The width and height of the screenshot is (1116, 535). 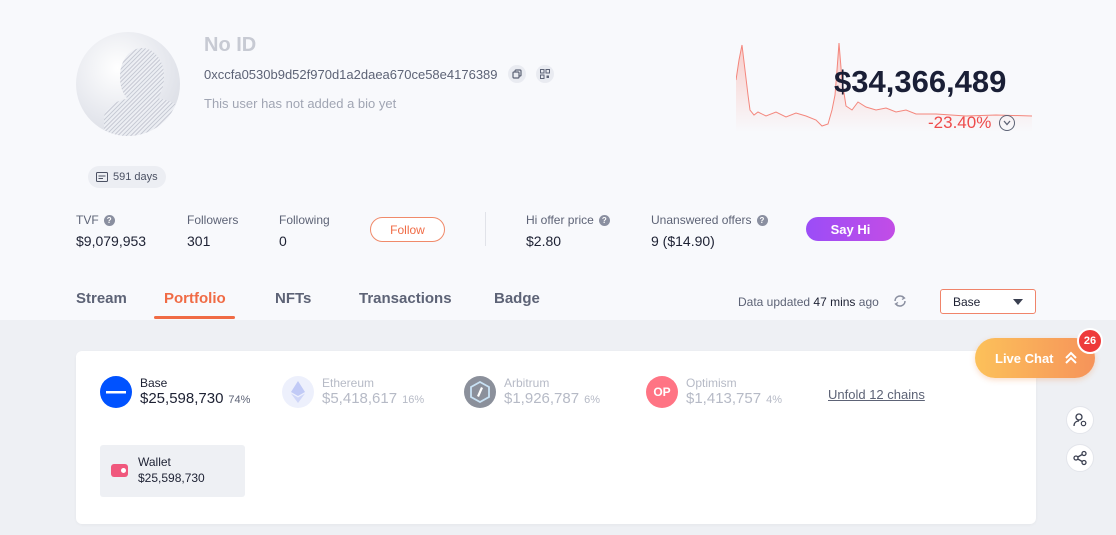 What do you see at coordinates (154, 462) in the screenshot?
I see `wallet-label: Wallet` at bounding box center [154, 462].